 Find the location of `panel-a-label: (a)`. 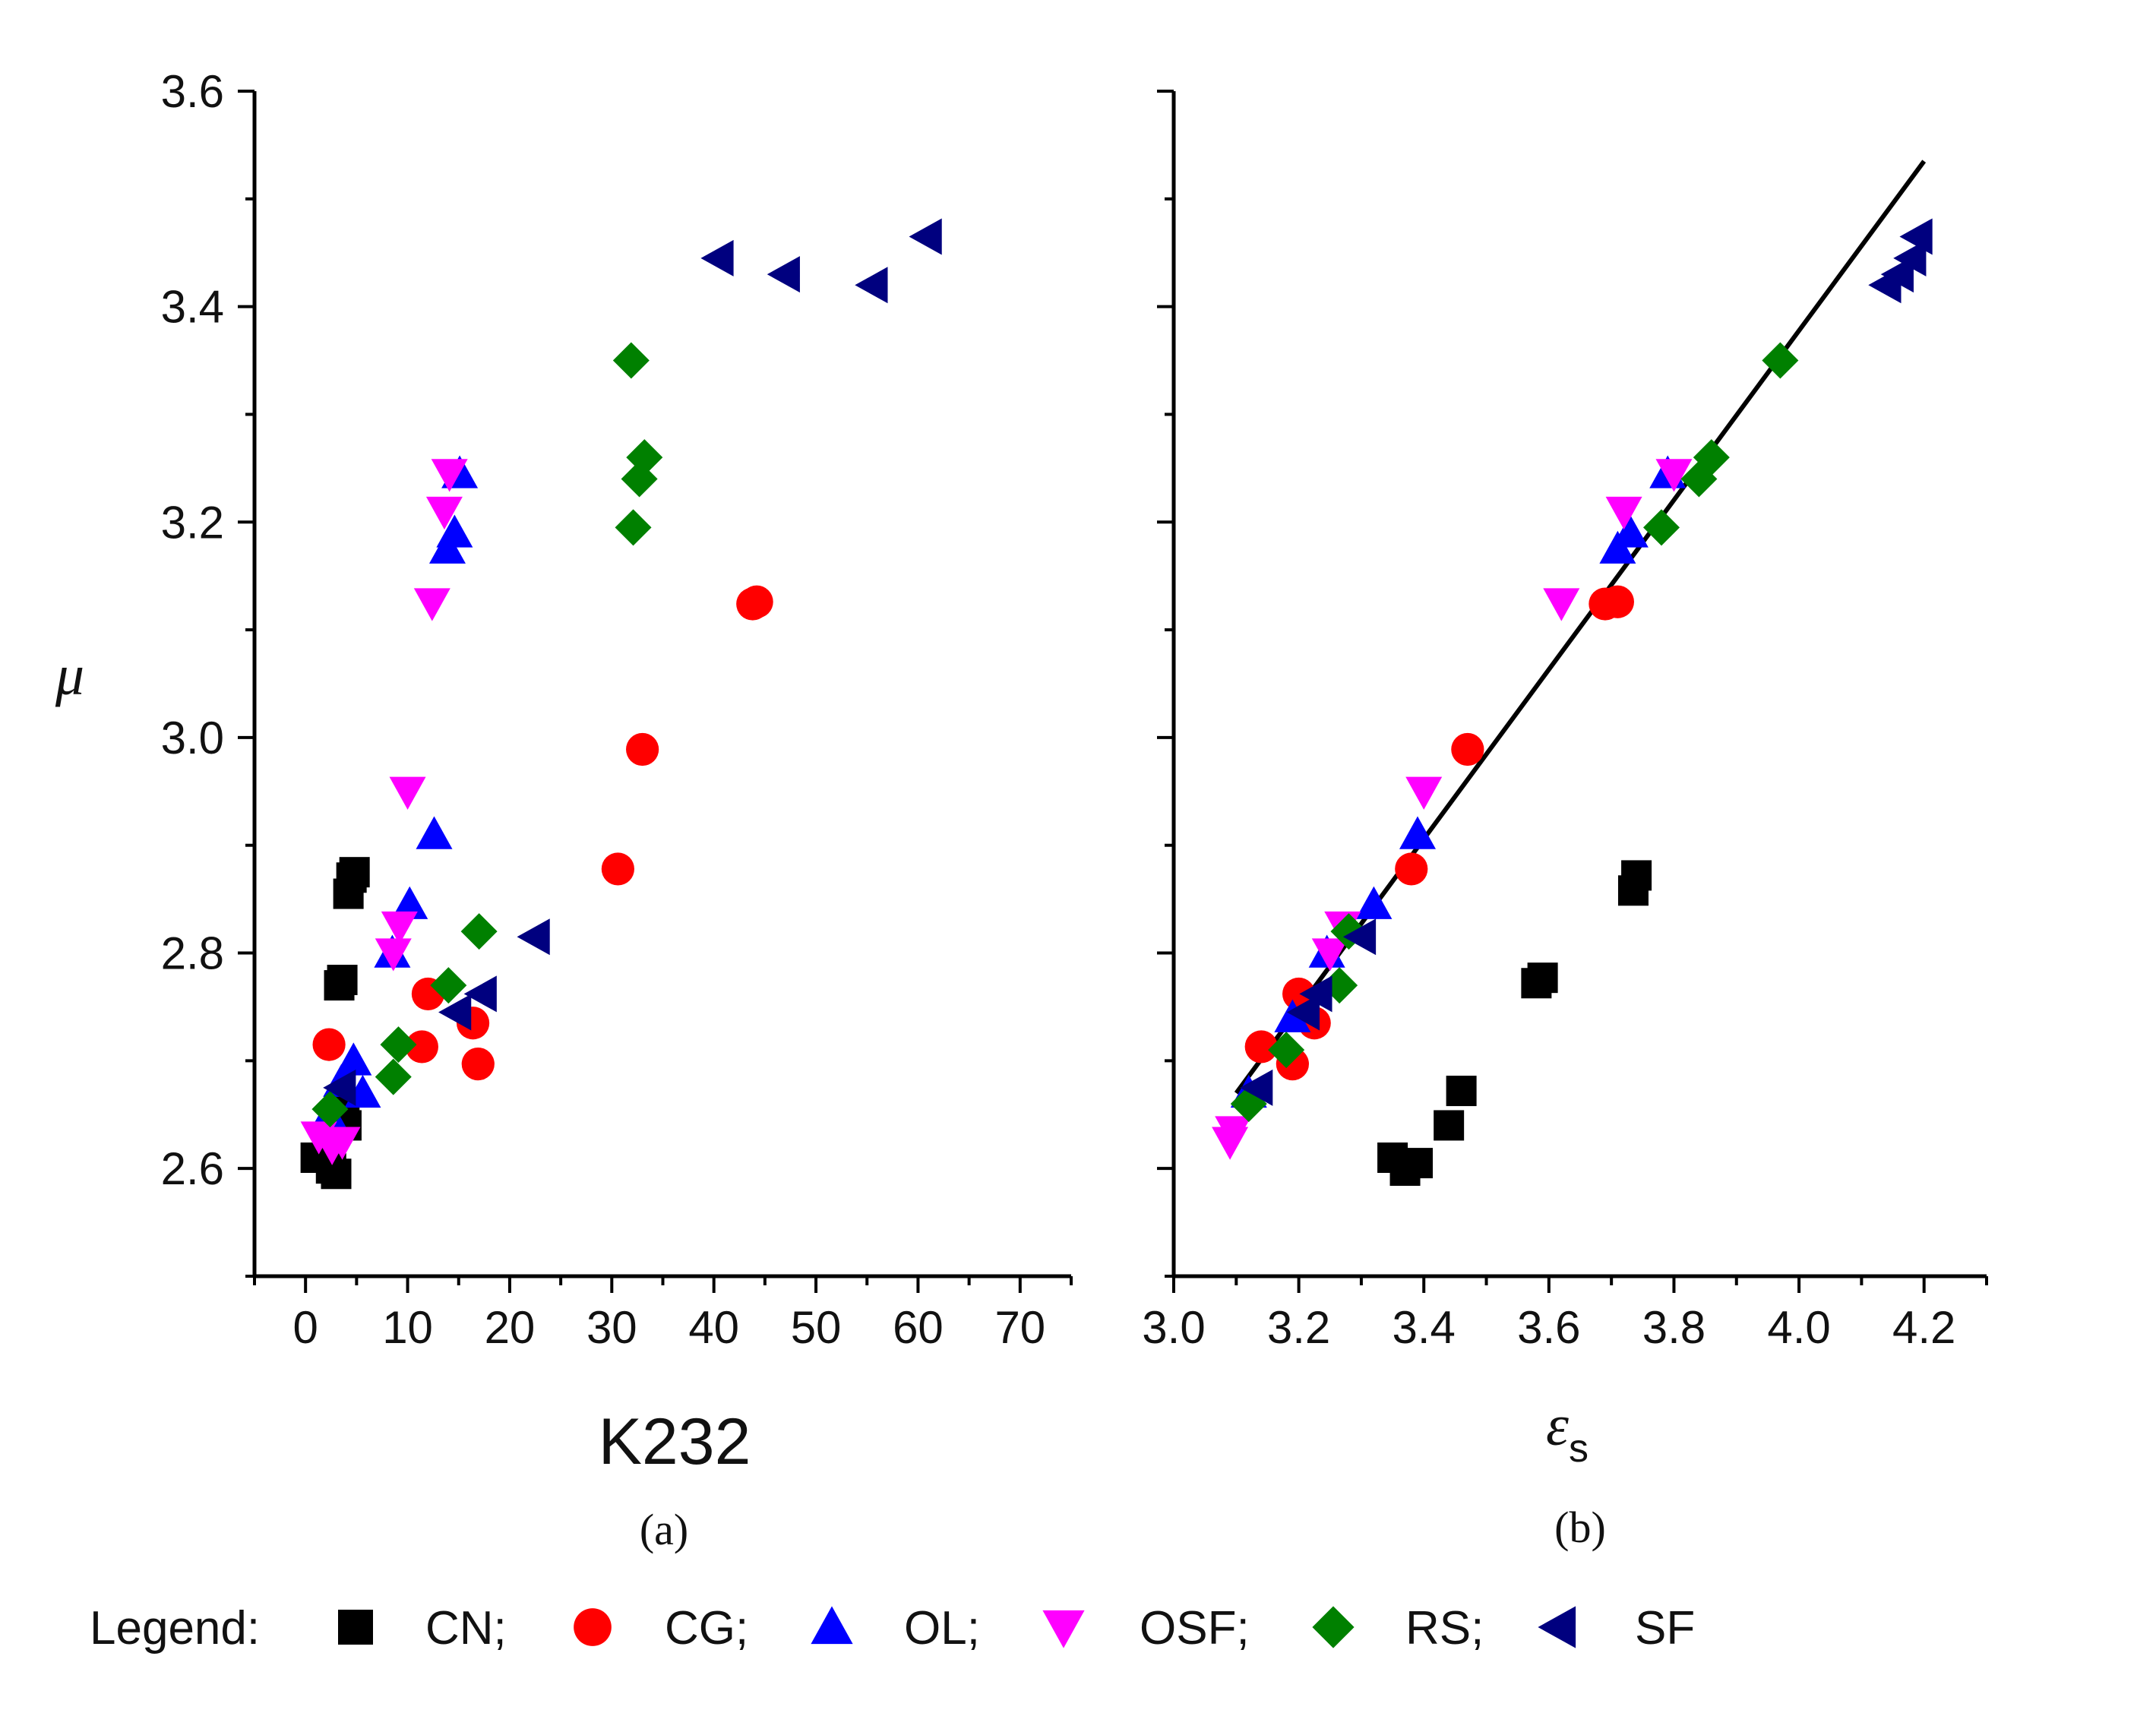

panel-a-label: (a) is located at coordinates (664, 1529).